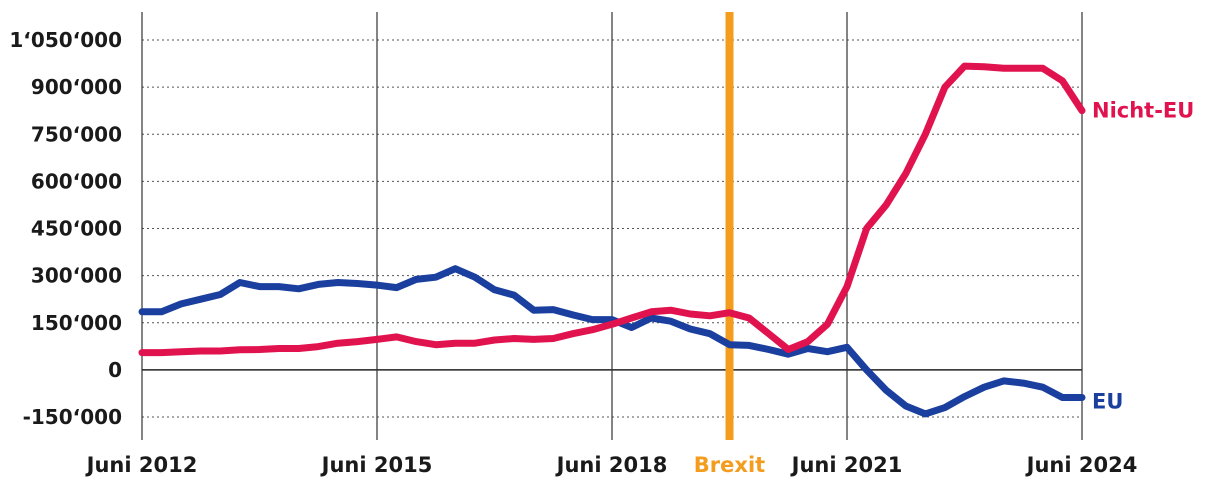 Image resolution: width=1208 pixels, height=480 pixels. What do you see at coordinates (76, 87) in the screenshot?
I see `y-tick-label: 900‘000` at bounding box center [76, 87].